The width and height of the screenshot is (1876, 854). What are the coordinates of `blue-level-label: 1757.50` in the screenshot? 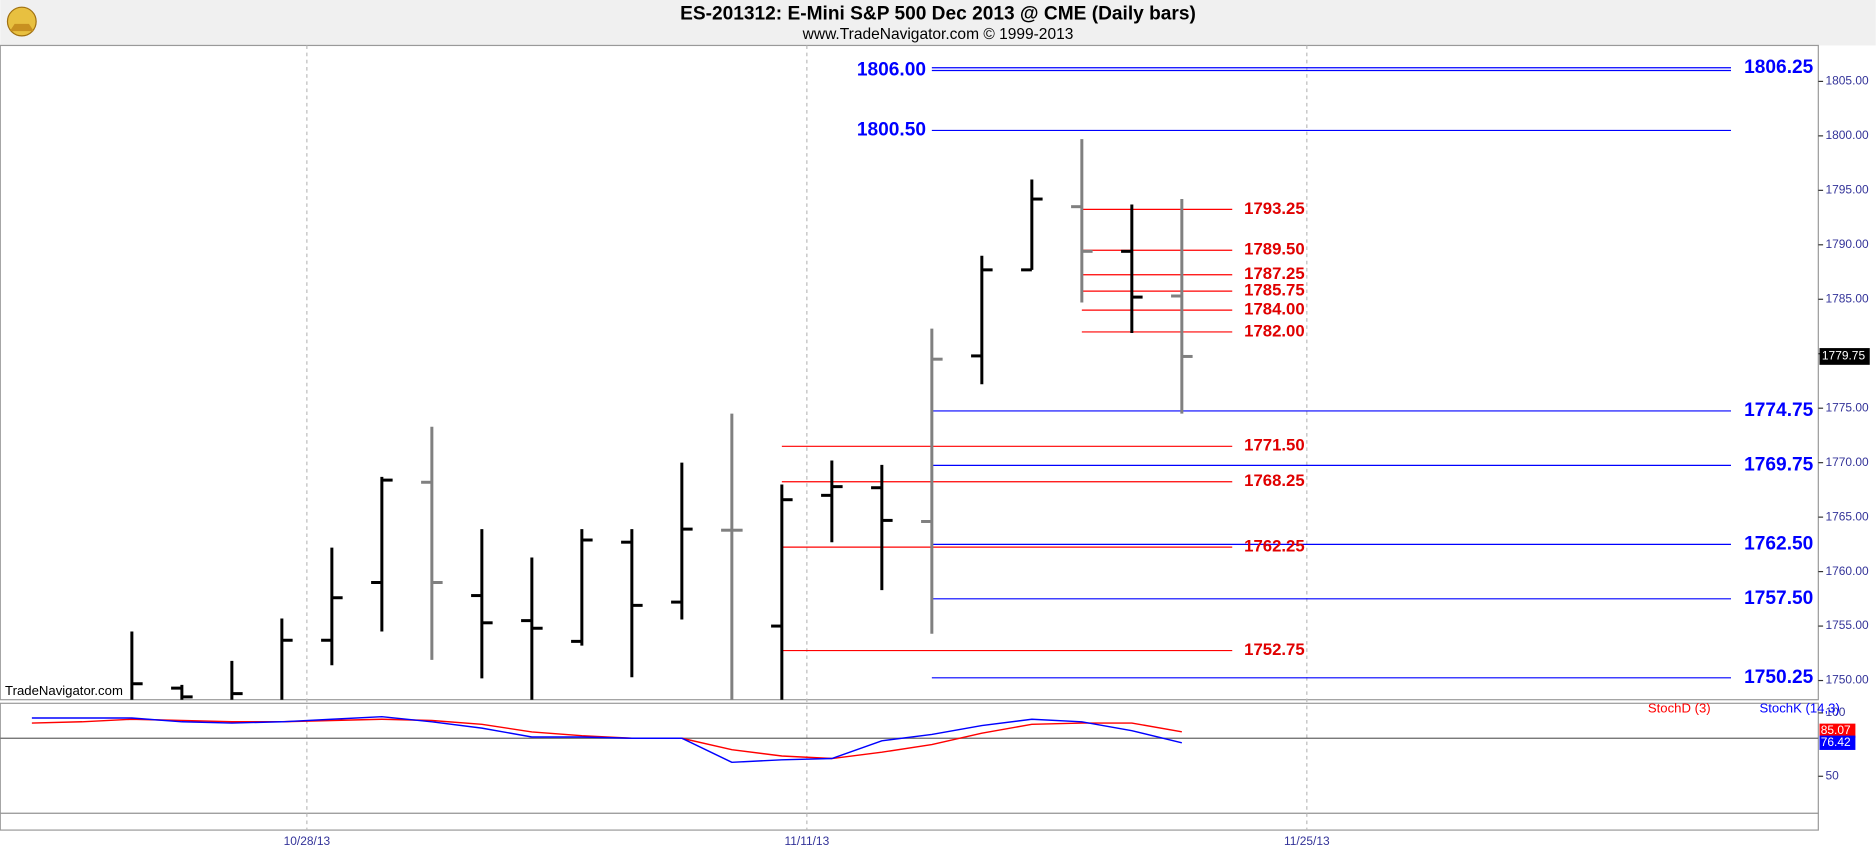 It's located at (1778, 598).